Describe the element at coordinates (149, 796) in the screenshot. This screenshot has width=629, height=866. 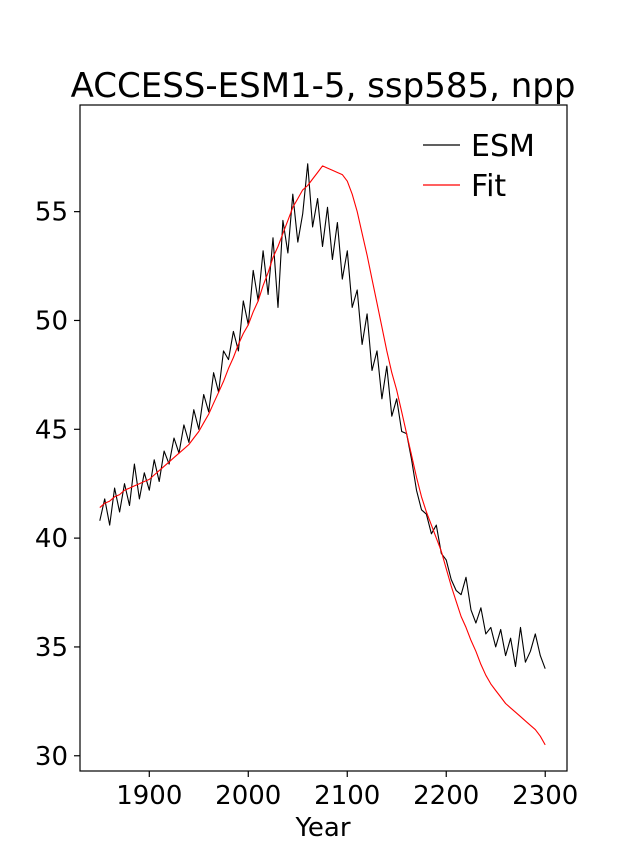
I see `x-tick-label: 1900` at that location.